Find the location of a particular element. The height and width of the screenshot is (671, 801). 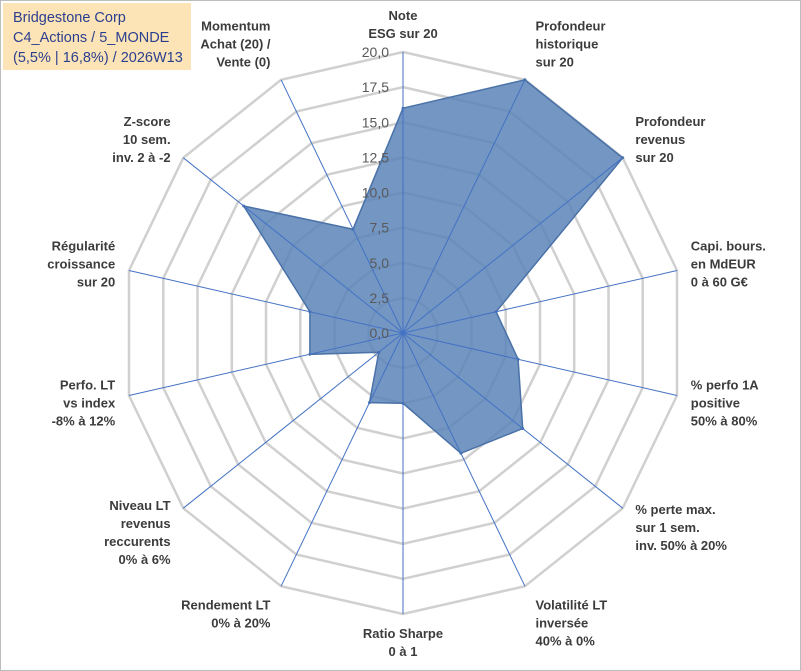

category-label: Capi. bours. en MdEUR 0 à 60 G€ is located at coordinates (728, 264).